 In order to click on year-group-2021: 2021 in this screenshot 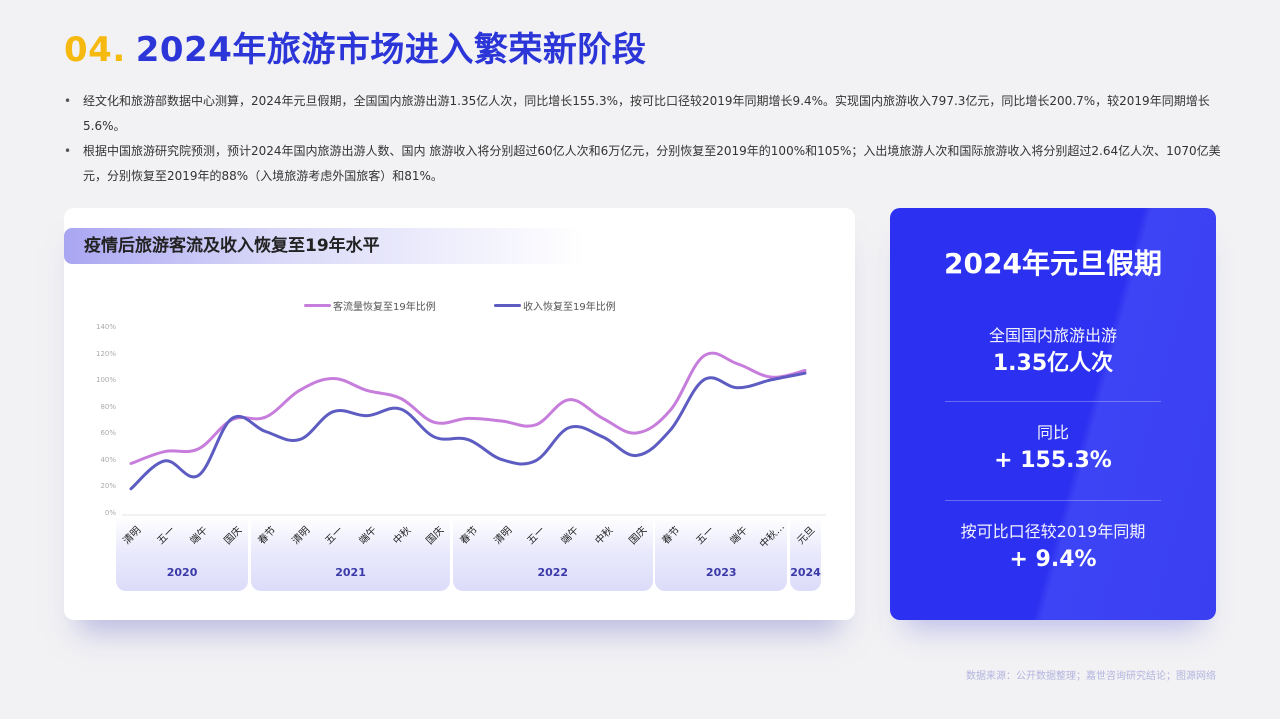, I will do `click(350, 554)`.